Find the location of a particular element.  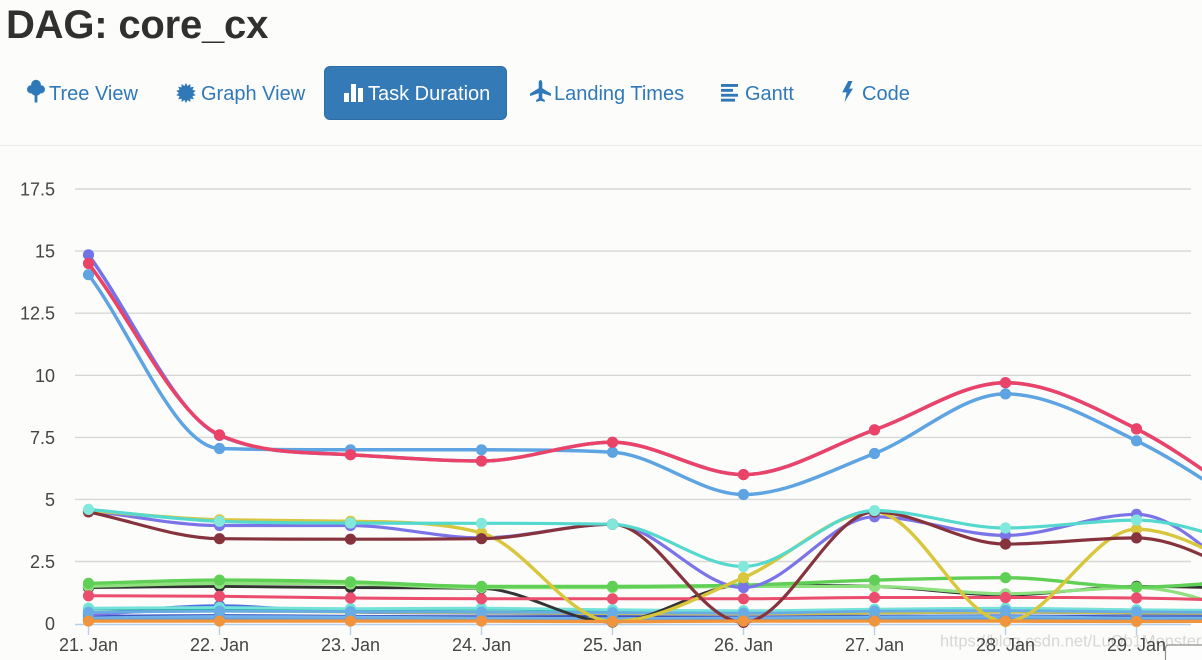

svg-text: 27. Jan is located at coordinates (874, 645).